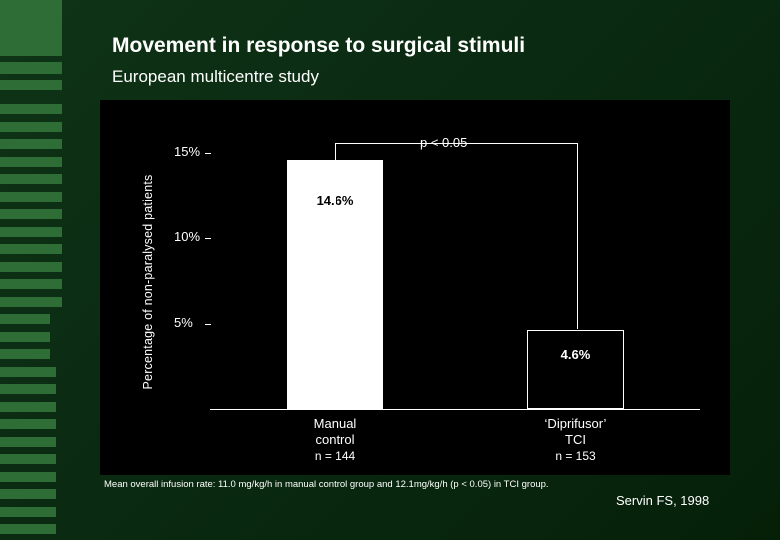 The height and width of the screenshot is (540, 780). I want to click on sample-size-diprifusor-tci: n = 153, so click(575, 456).